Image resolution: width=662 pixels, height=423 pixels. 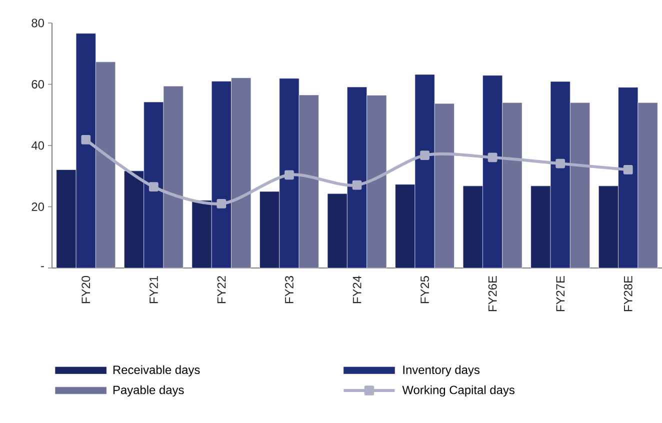 What do you see at coordinates (425, 290) in the screenshot?
I see `x-tick-label: FY25` at bounding box center [425, 290].